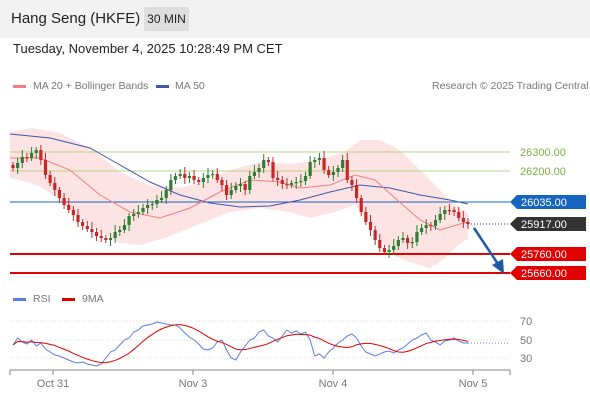 The image size is (590, 400). What do you see at coordinates (473, 384) in the screenshot?
I see `x-tick-label: Nov 5` at bounding box center [473, 384].